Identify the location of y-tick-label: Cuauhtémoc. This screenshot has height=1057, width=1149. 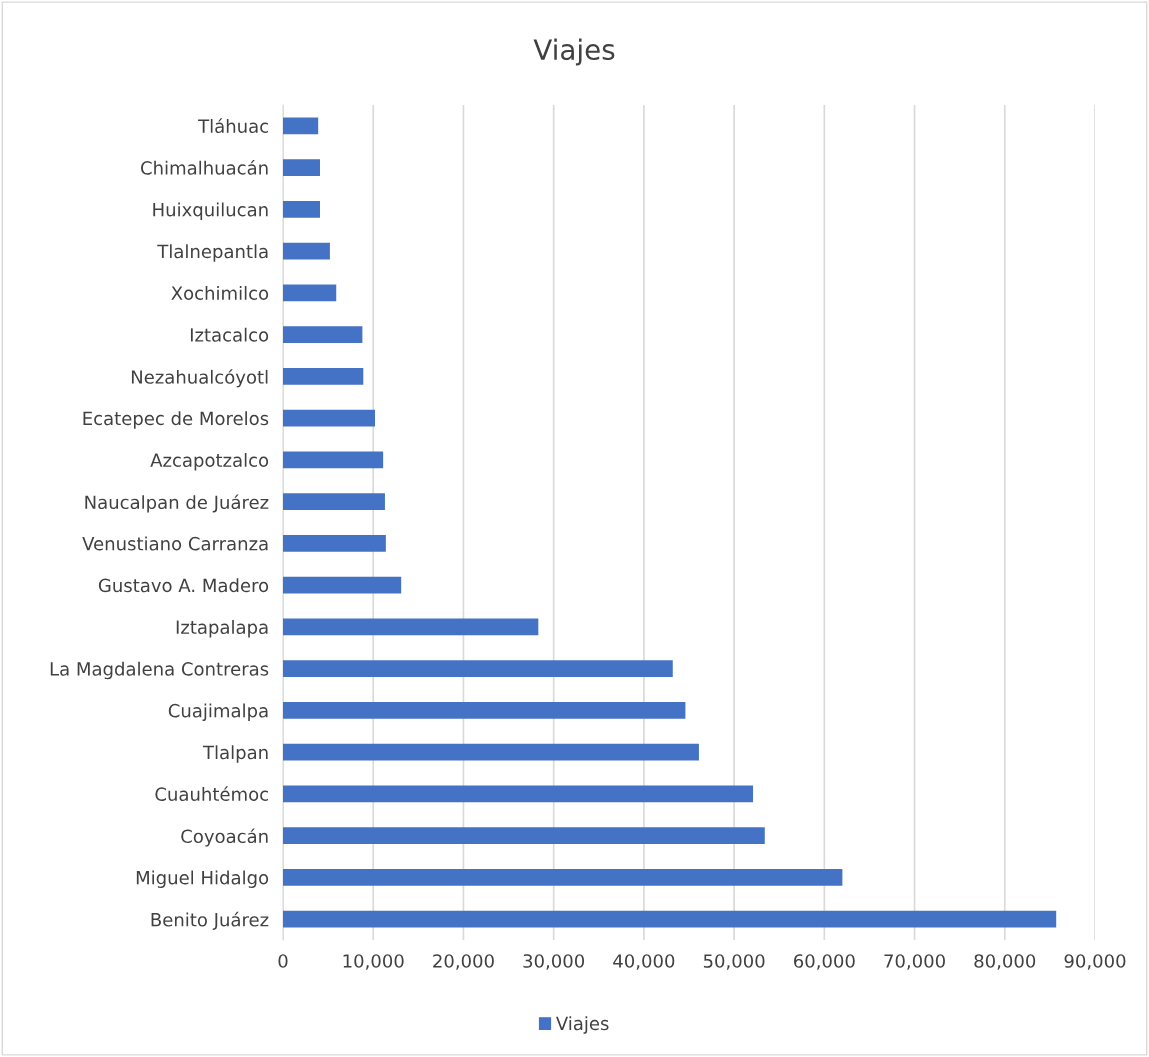
(211, 793).